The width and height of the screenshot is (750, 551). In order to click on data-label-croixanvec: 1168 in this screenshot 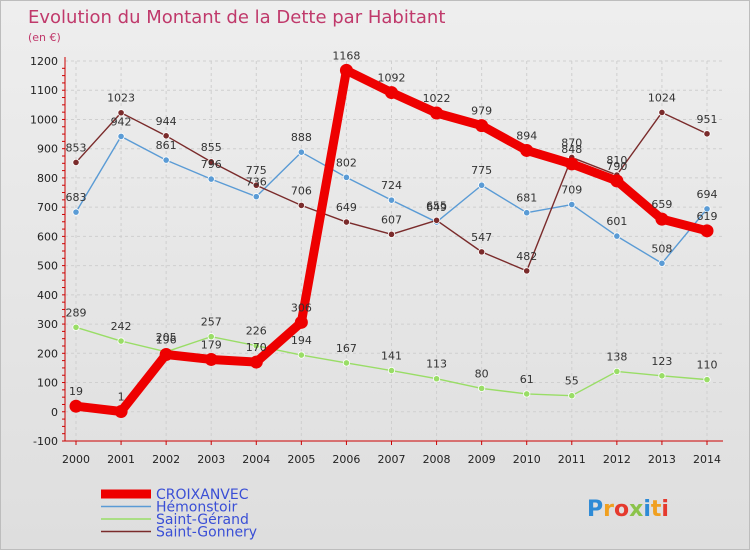, I will do `click(346, 55)`.